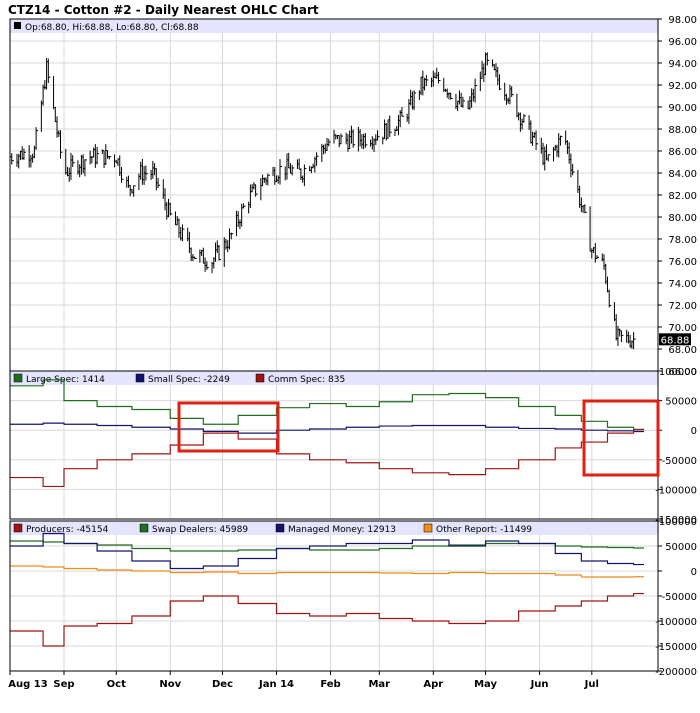 This screenshot has height=713, width=700. I want to click on y-tick-label: 92.00, so click(682, 86).